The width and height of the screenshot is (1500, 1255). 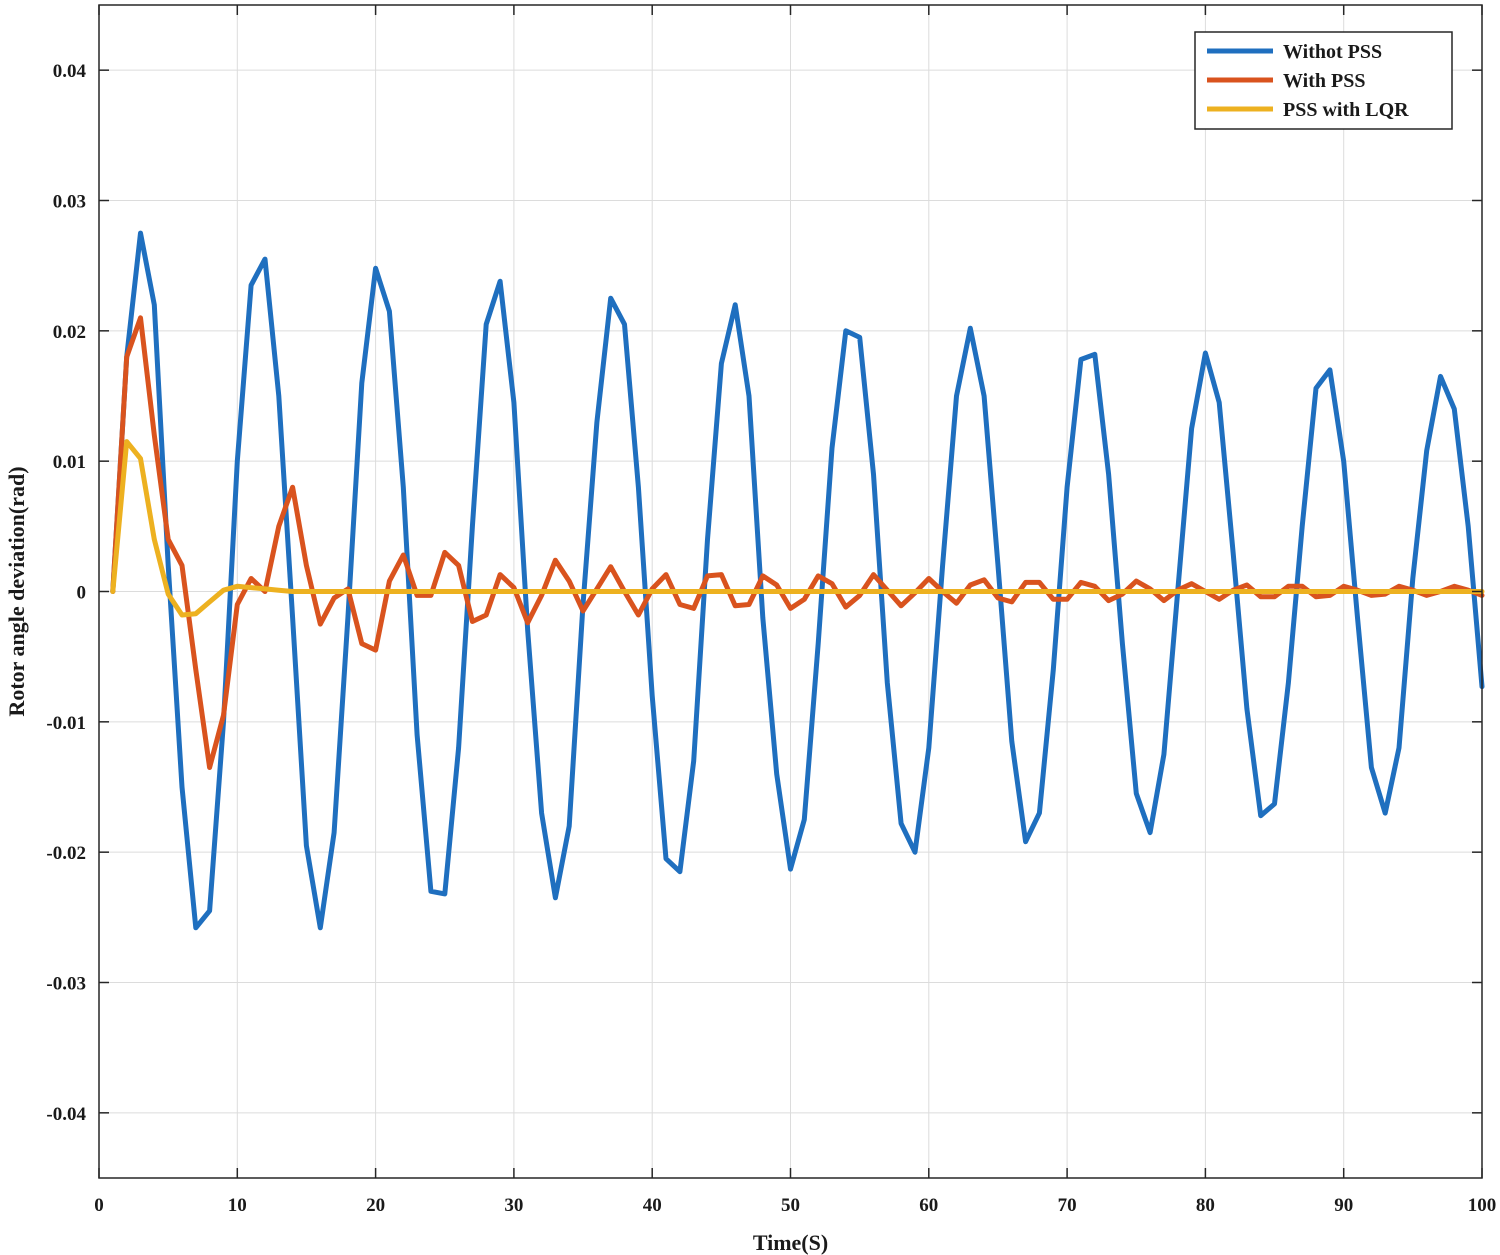 What do you see at coordinates (1205, 1205) in the screenshot?
I see `x-tick-label: 80` at bounding box center [1205, 1205].